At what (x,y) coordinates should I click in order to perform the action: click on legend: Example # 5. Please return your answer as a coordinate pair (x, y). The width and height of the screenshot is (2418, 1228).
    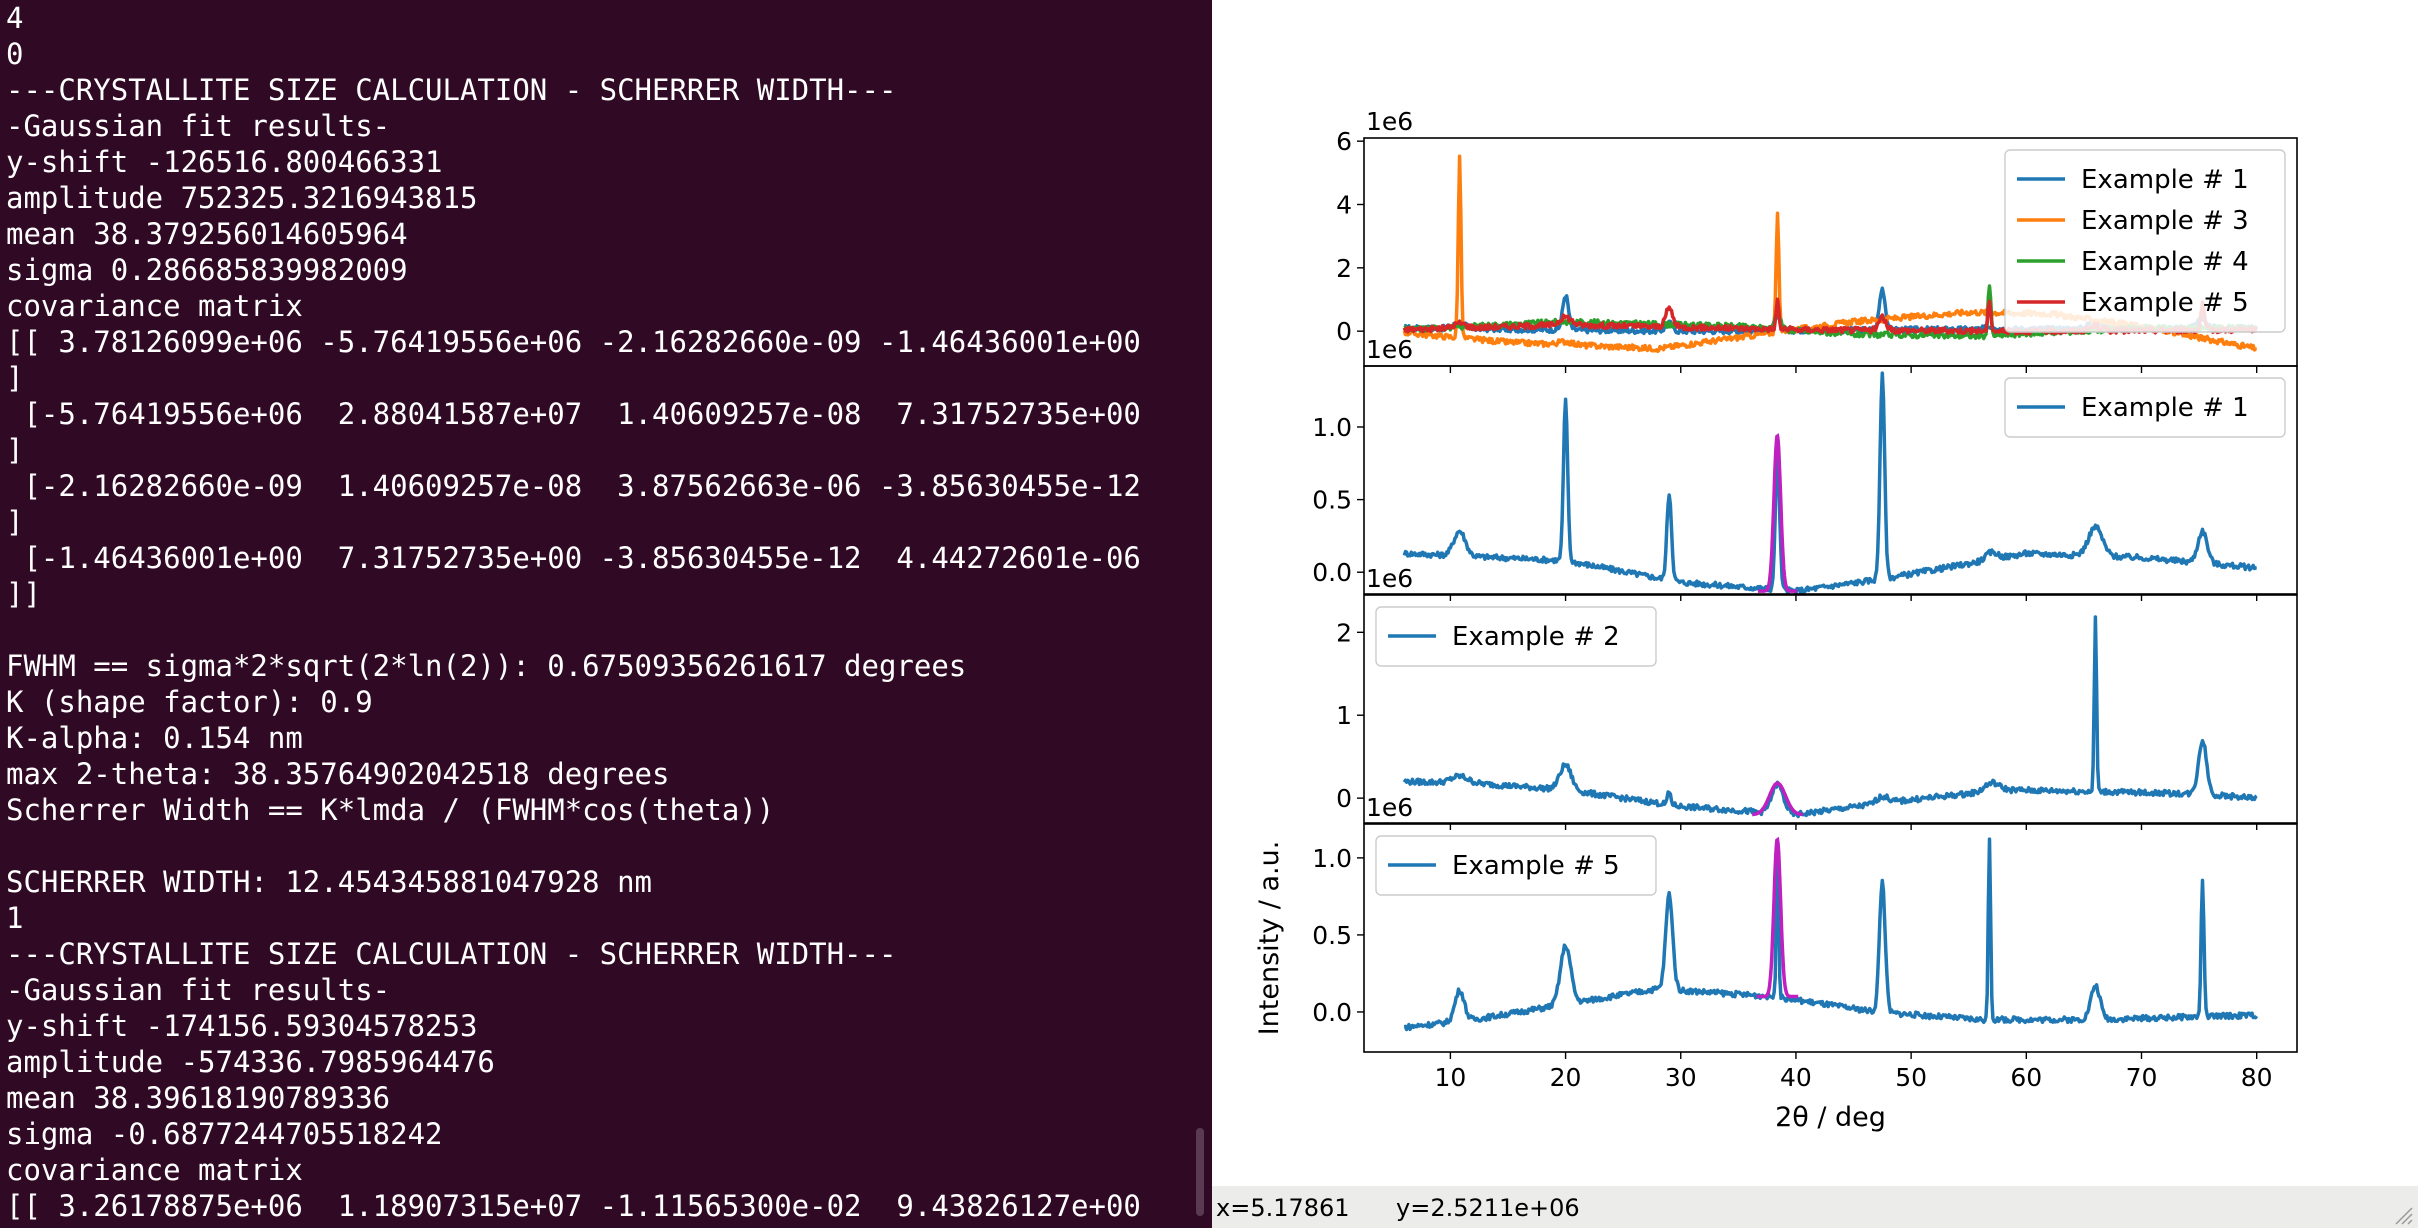
    Looking at the image, I should click on (1516, 865).